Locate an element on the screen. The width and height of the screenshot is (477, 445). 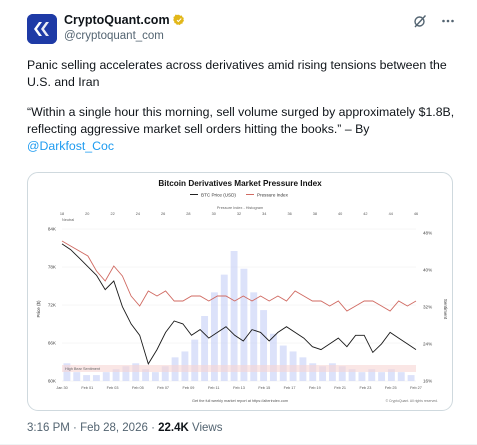
views-label: Views is located at coordinates (207, 428).